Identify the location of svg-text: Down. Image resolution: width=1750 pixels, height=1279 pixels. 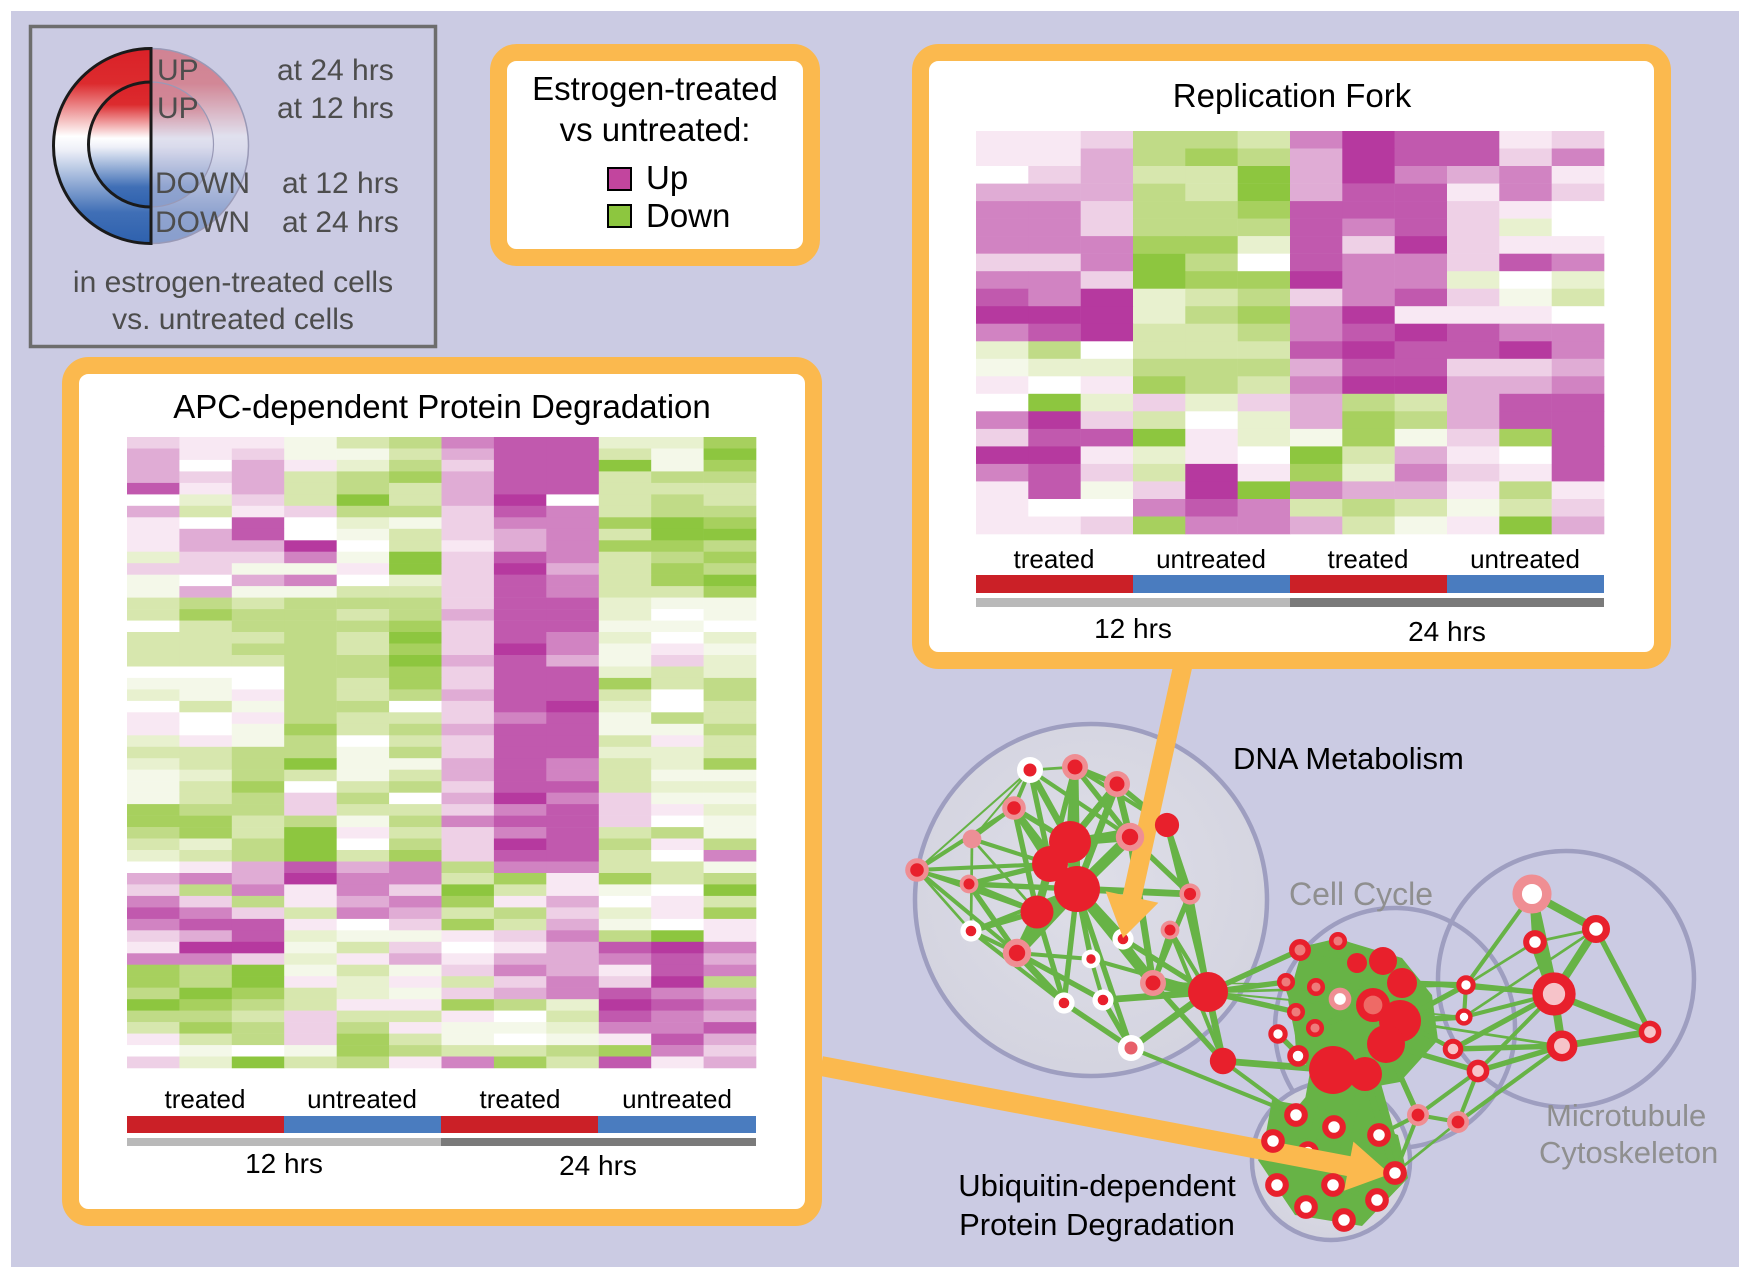
(688, 215).